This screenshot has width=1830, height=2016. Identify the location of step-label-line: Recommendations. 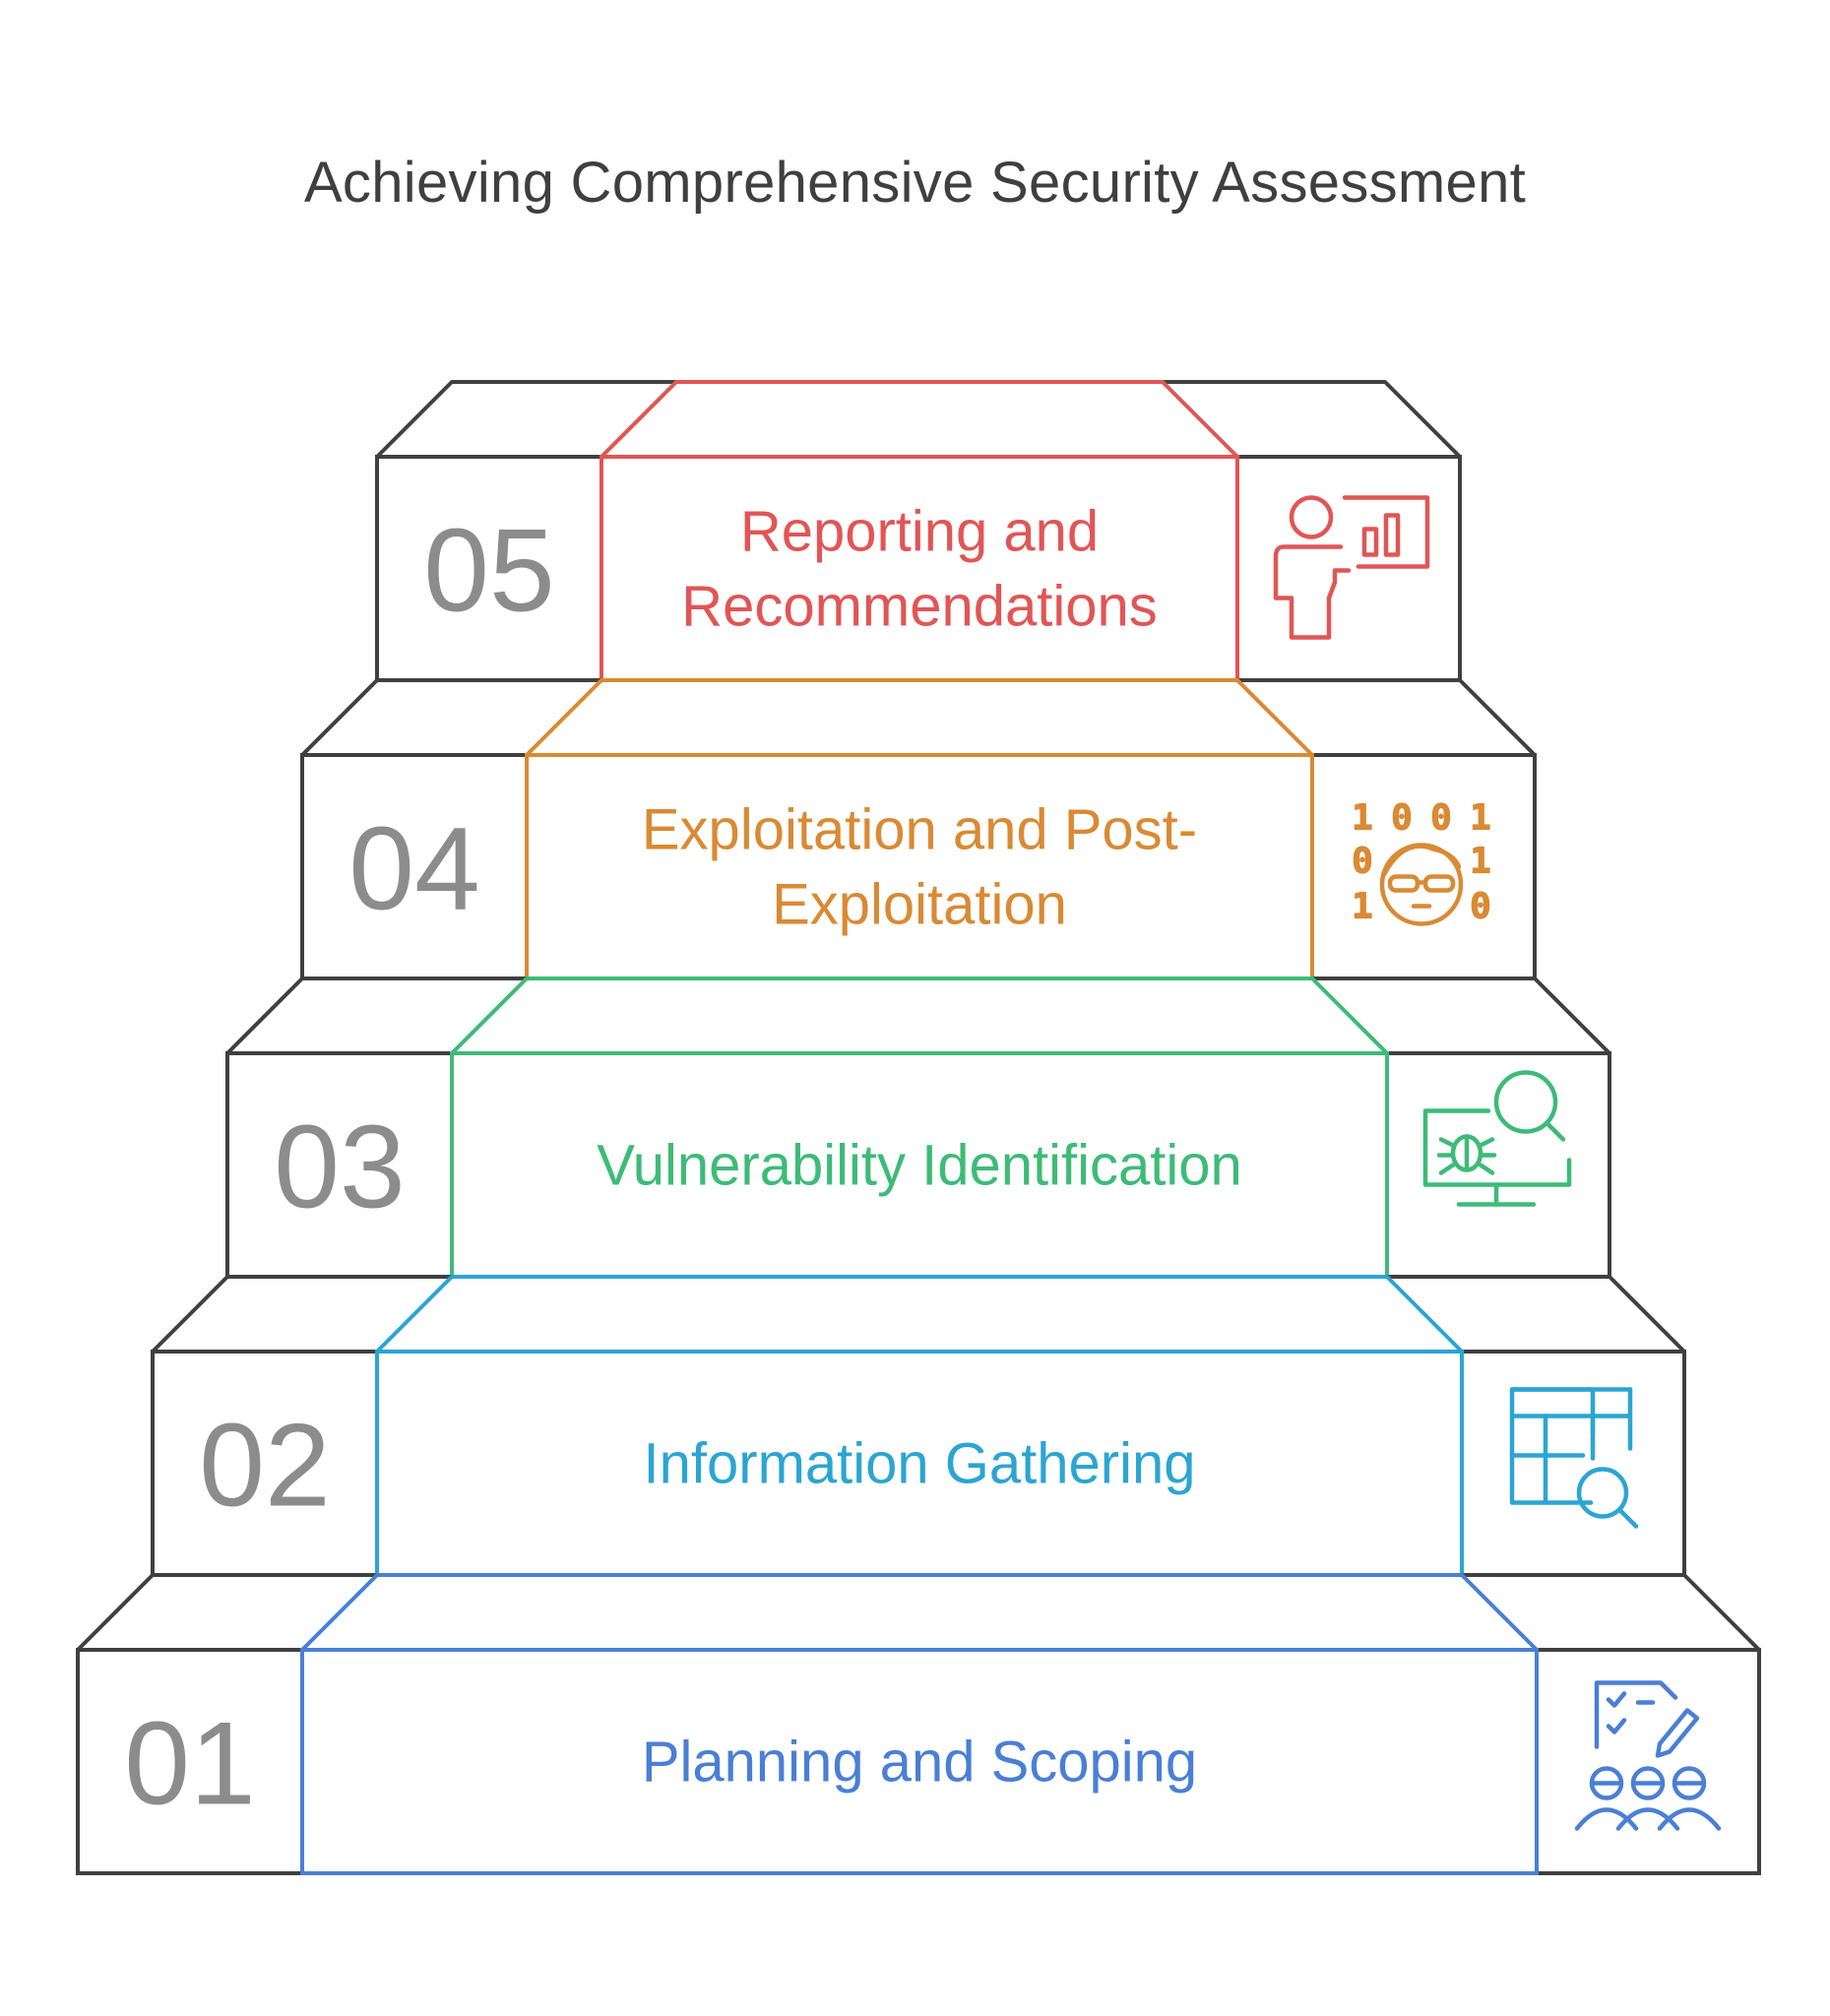
(919, 607).